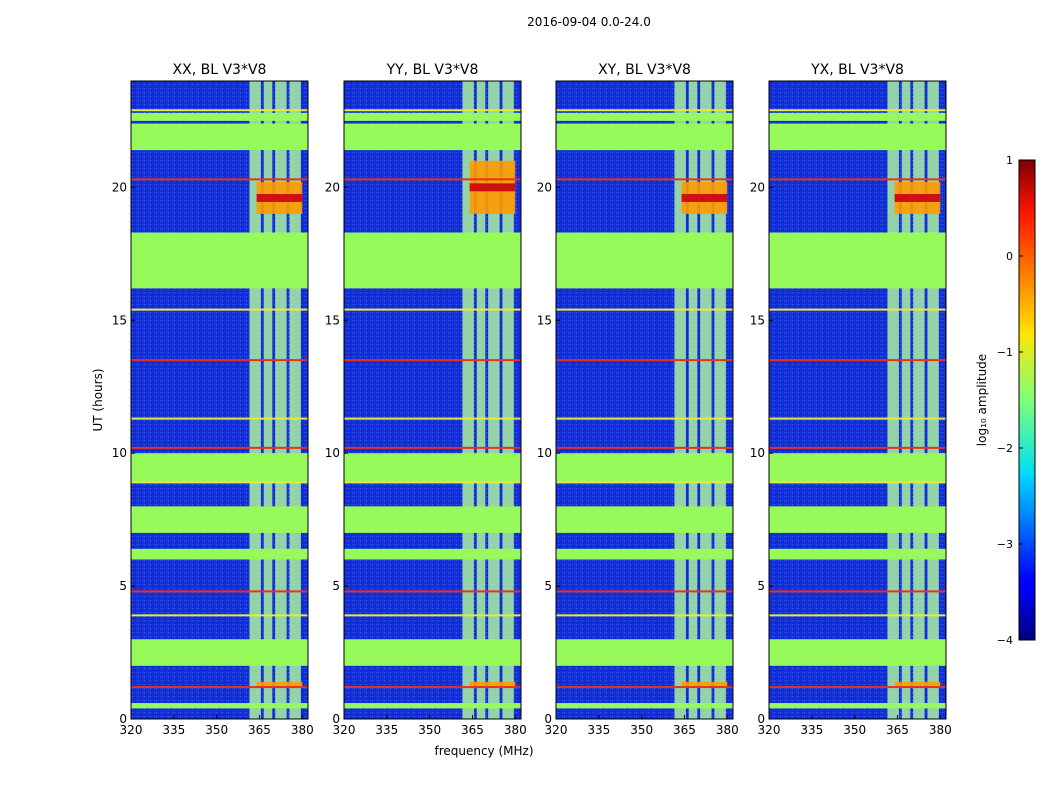 The height and width of the screenshot is (800, 1050). I want to click on panel-title: YY, BL V3*V8, so click(432, 70).